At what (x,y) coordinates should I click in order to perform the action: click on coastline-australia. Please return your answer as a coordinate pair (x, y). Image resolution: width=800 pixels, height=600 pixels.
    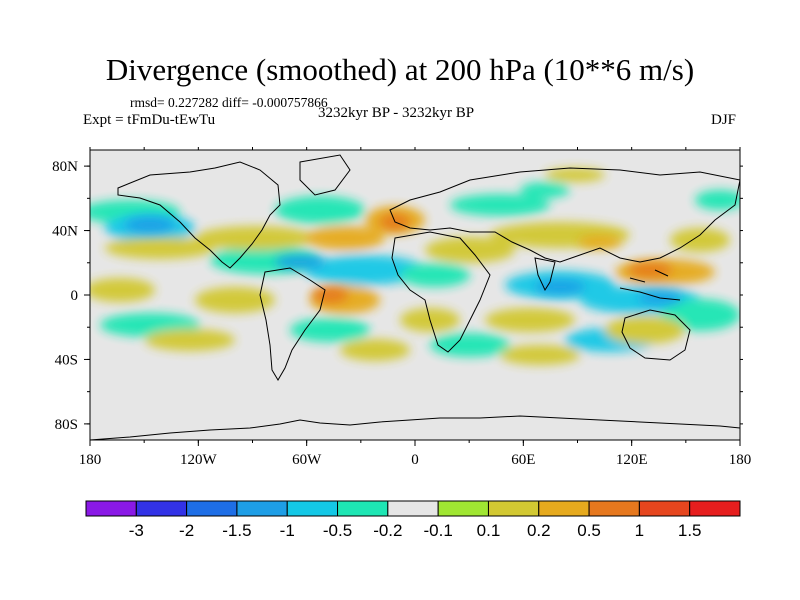
    Looking at the image, I should click on (656, 335).